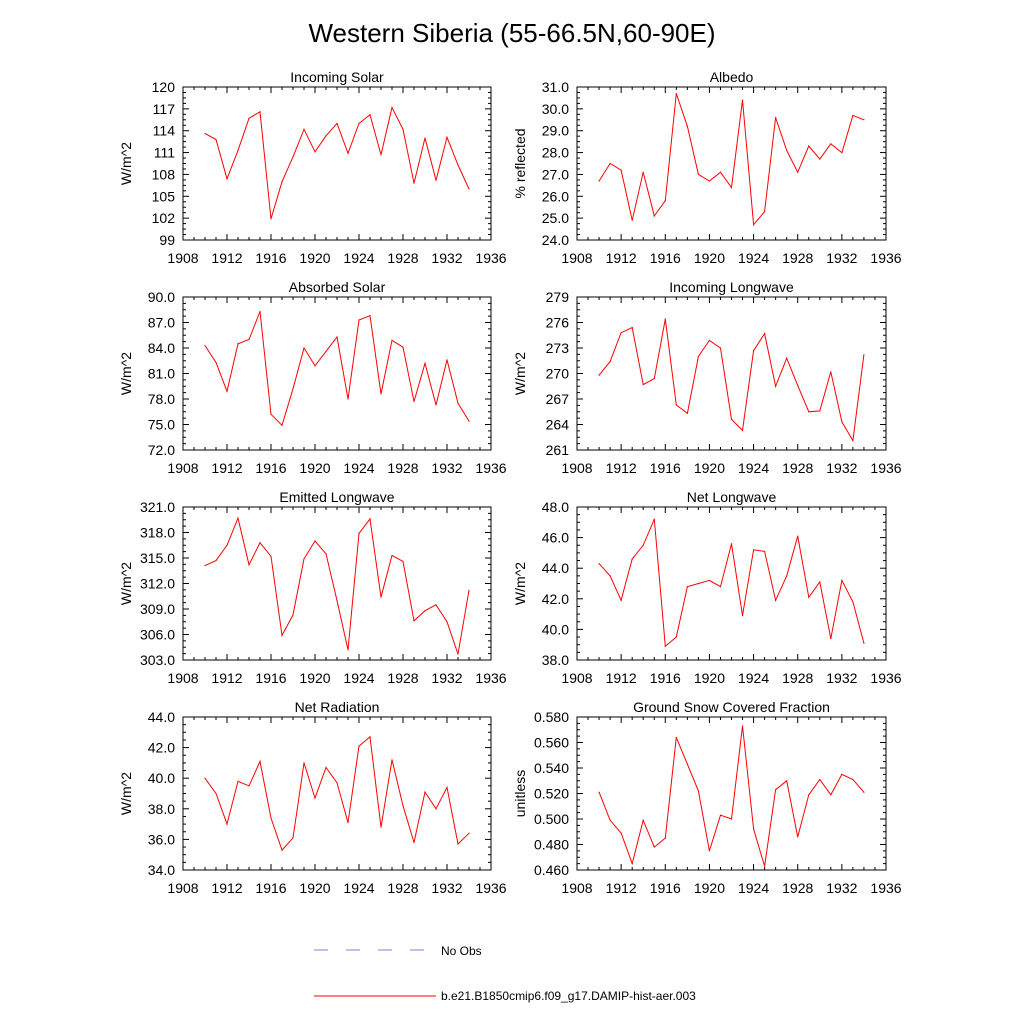 The height and width of the screenshot is (1024, 1024). What do you see at coordinates (558, 399) in the screenshot?
I see `y-tick-label: 267` at bounding box center [558, 399].